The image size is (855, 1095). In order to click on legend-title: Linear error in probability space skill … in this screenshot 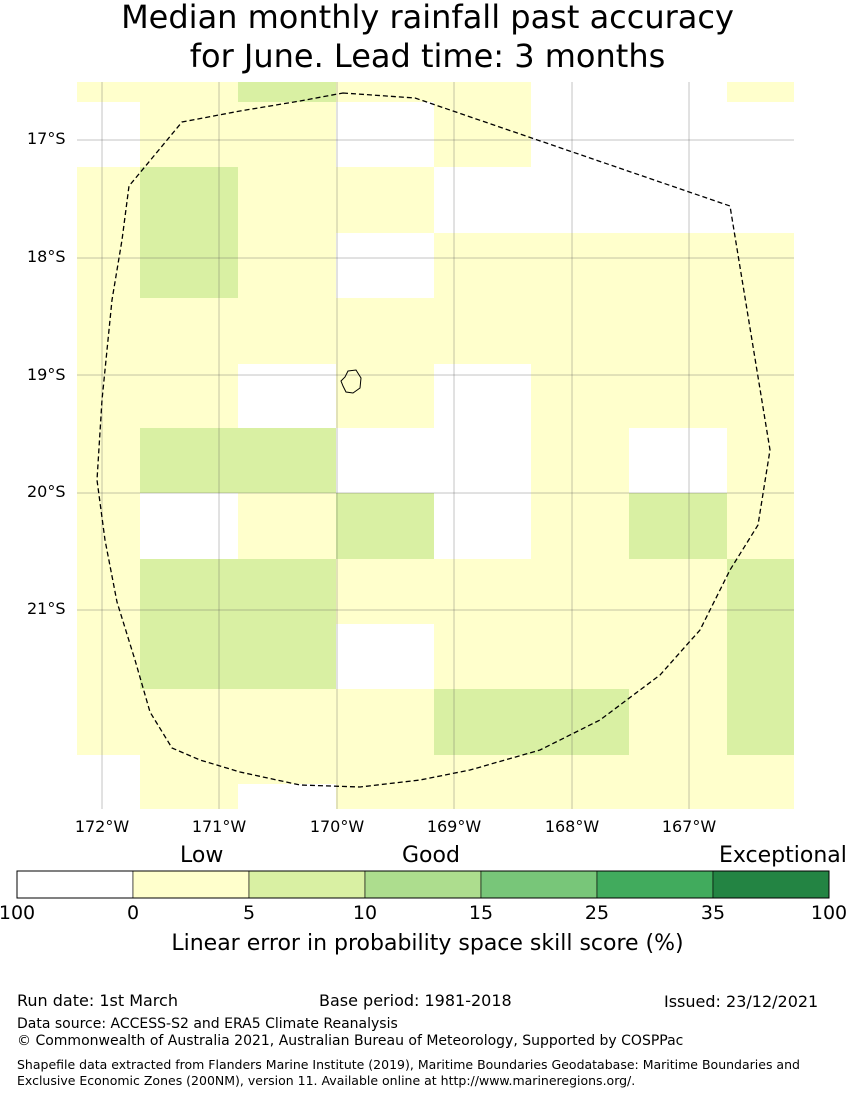, I will do `click(427, 943)`.